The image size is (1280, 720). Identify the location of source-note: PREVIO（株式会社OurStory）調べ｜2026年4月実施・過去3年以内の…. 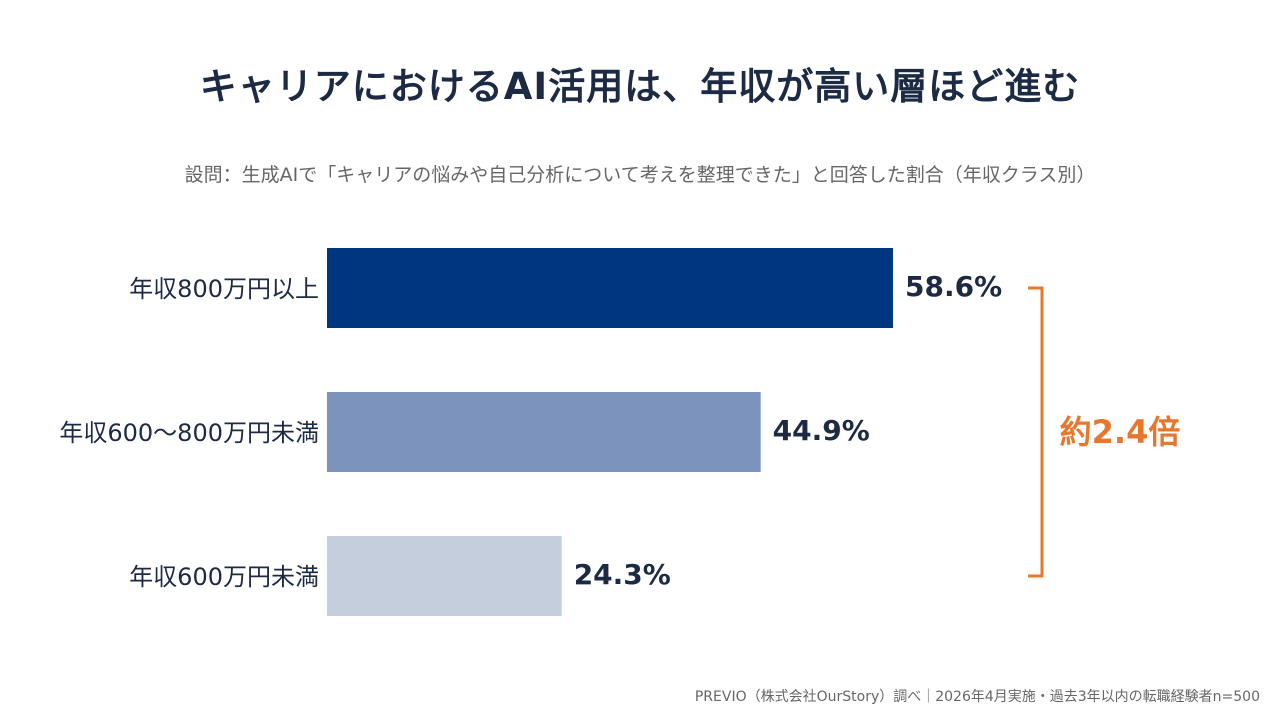
(977, 697).